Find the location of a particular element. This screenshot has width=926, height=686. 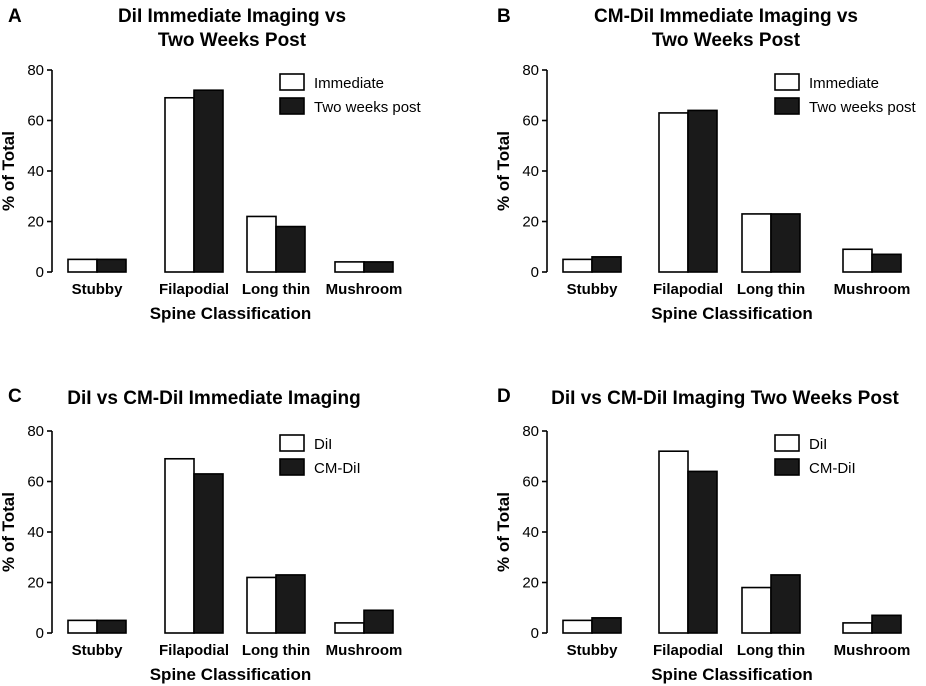

panel-letter: B is located at coordinates (504, 16).